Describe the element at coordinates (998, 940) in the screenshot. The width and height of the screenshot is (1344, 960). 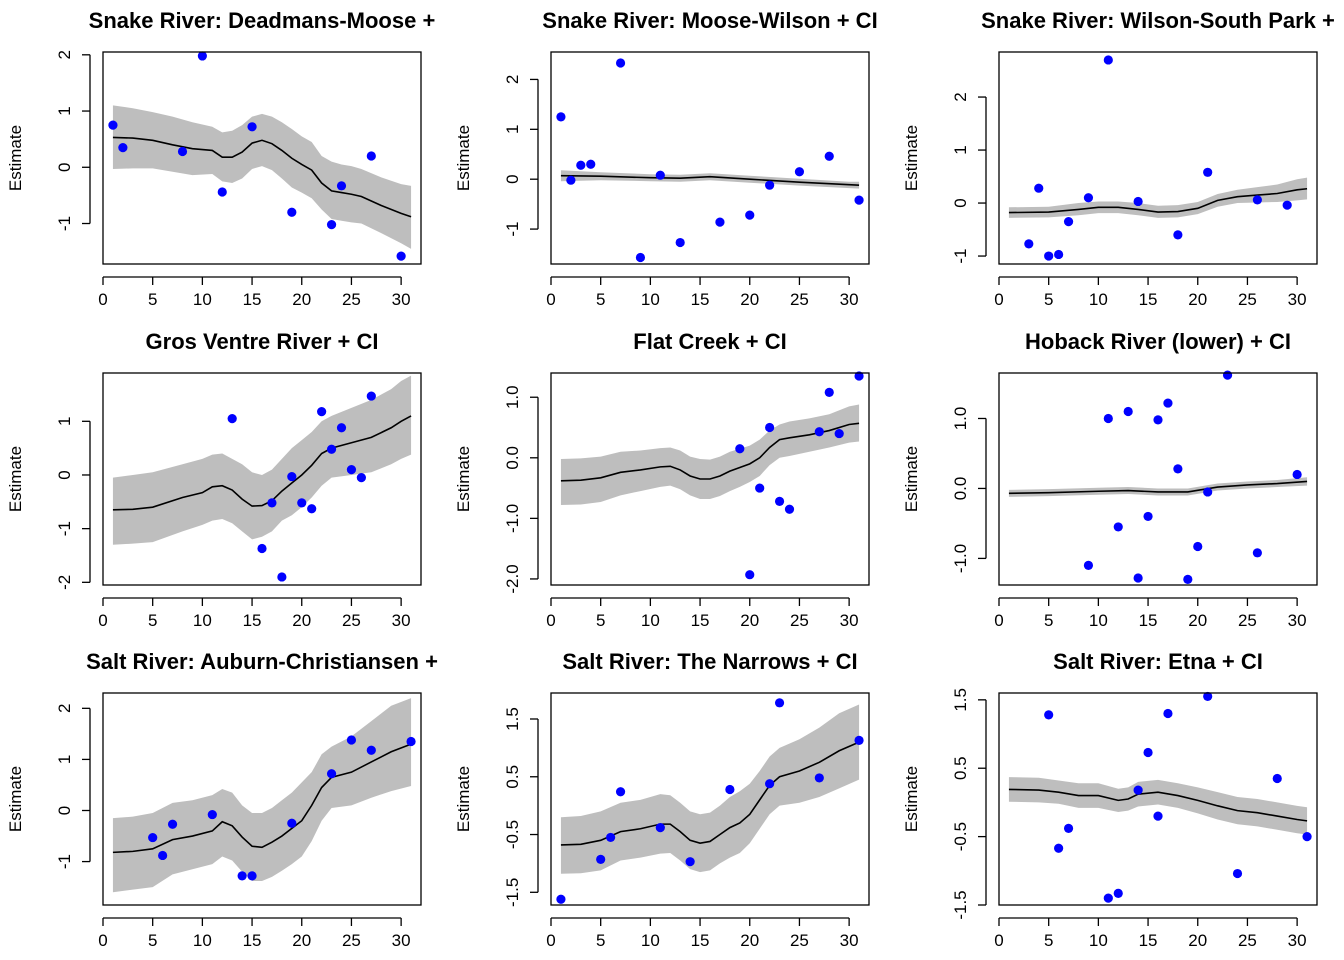
I see `x-tick-label: 0` at that location.